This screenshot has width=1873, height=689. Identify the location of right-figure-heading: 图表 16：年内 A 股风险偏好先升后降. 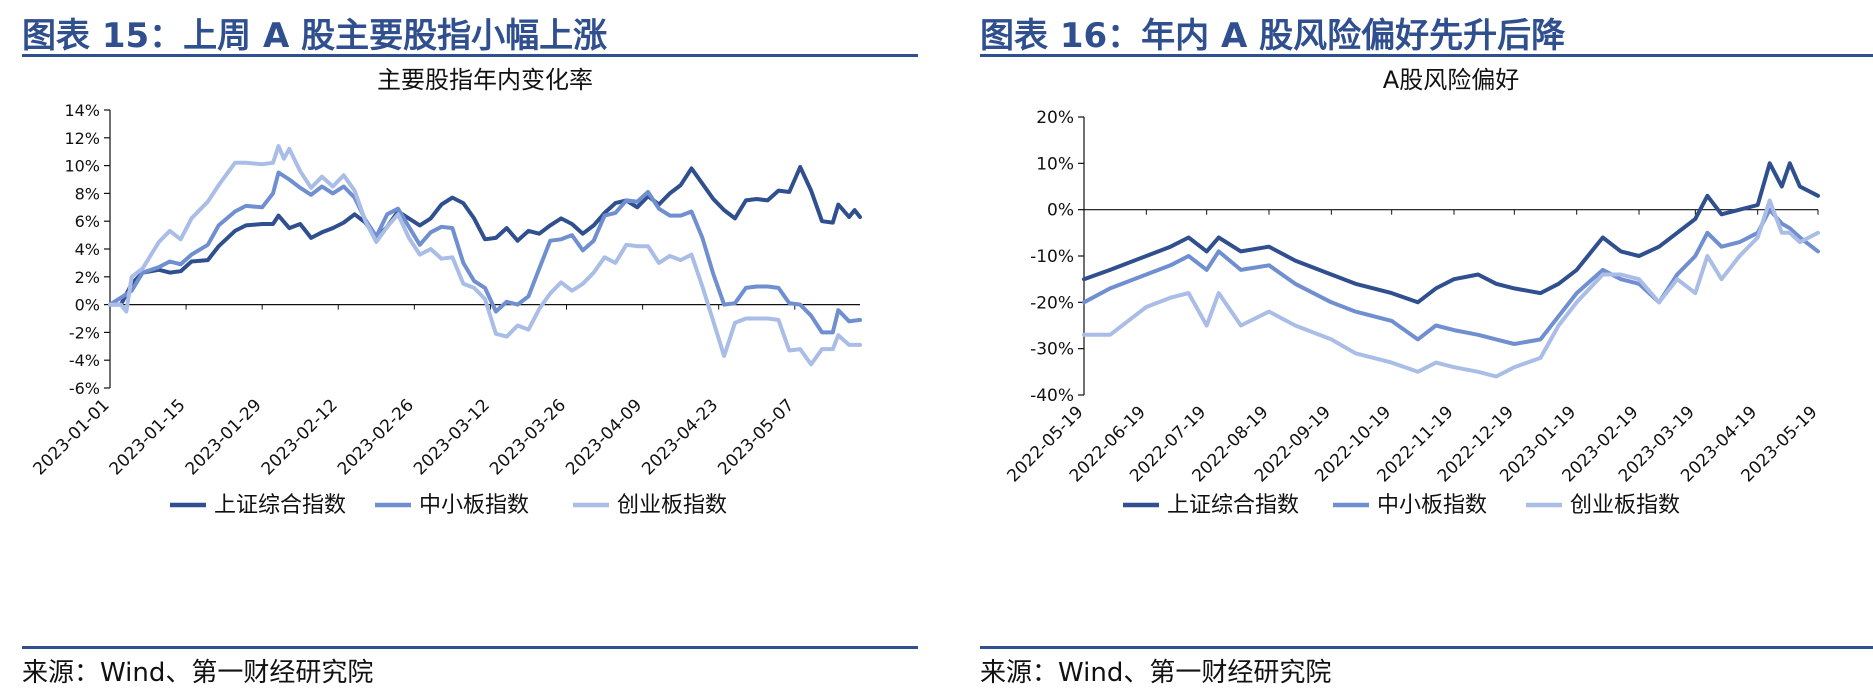
(1273, 36).